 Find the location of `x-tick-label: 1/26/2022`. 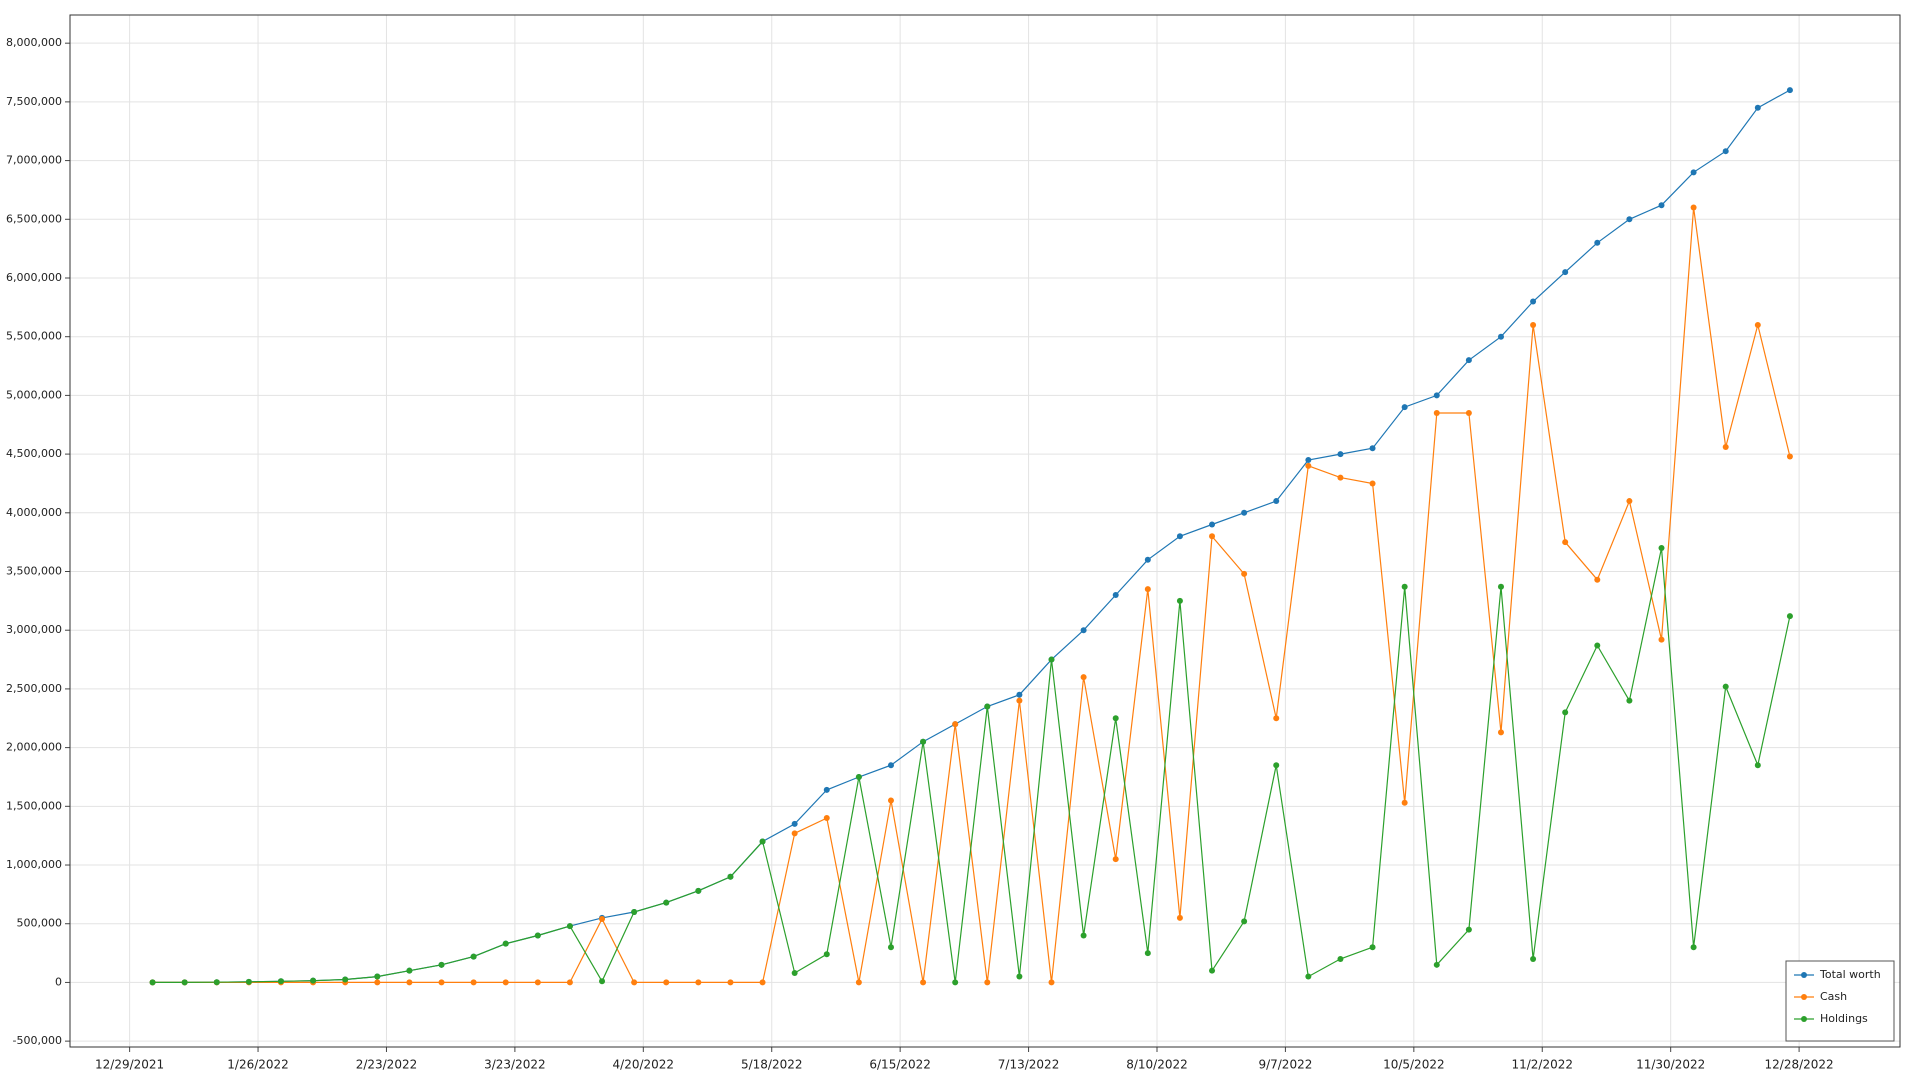

x-tick-label: 1/26/2022 is located at coordinates (258, 1065).